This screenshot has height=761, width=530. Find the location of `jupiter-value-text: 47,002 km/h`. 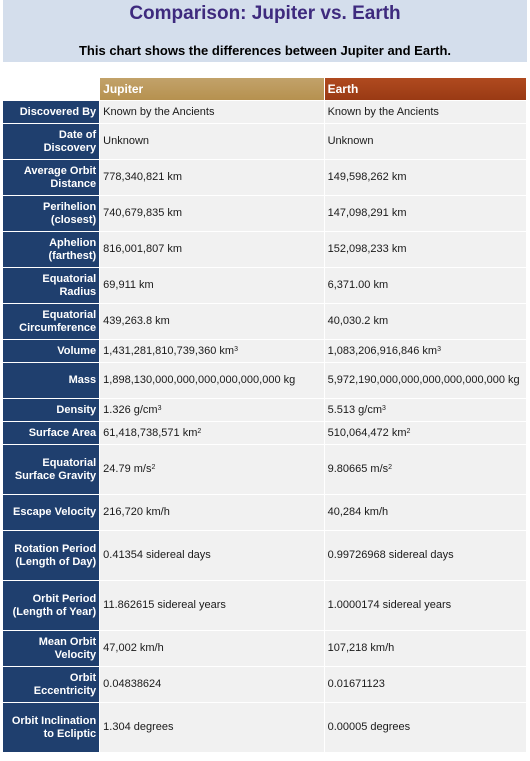

jupiter-value-text: 47,002 km/h is located at coordinates (133, 648).